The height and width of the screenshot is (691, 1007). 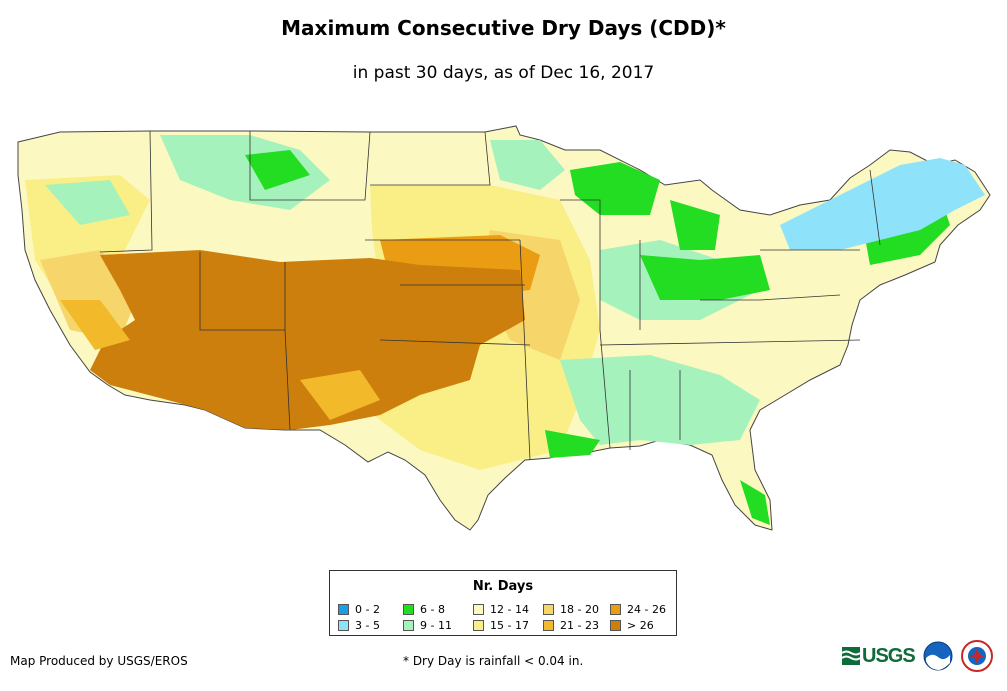 I want to click on legend-item: > 26, so click(x=645, y=625).